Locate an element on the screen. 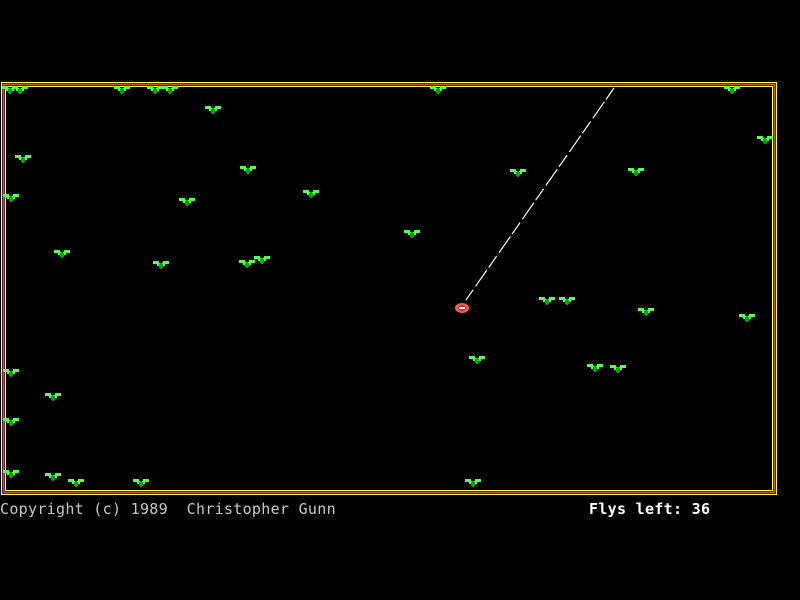 Image resolution: width=800 pixels, height=600 pixels. frog-icon is located at coordinates (462, 308).